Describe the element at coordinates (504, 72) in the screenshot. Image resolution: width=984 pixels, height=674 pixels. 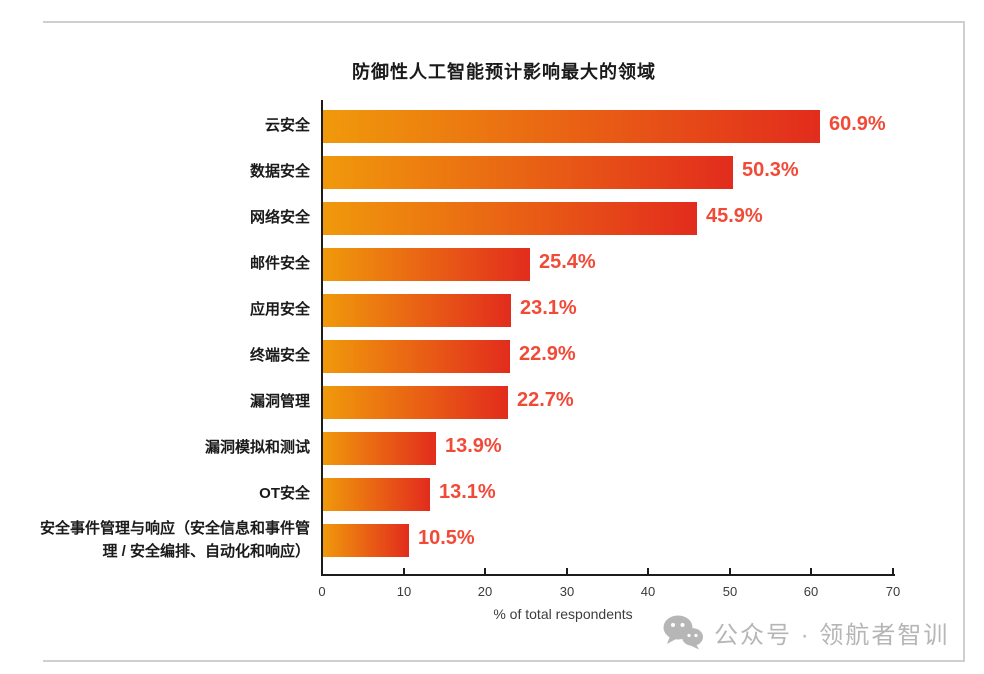
I see `chart-title: 防御性人工智能预计影响最大的领域` at that location.